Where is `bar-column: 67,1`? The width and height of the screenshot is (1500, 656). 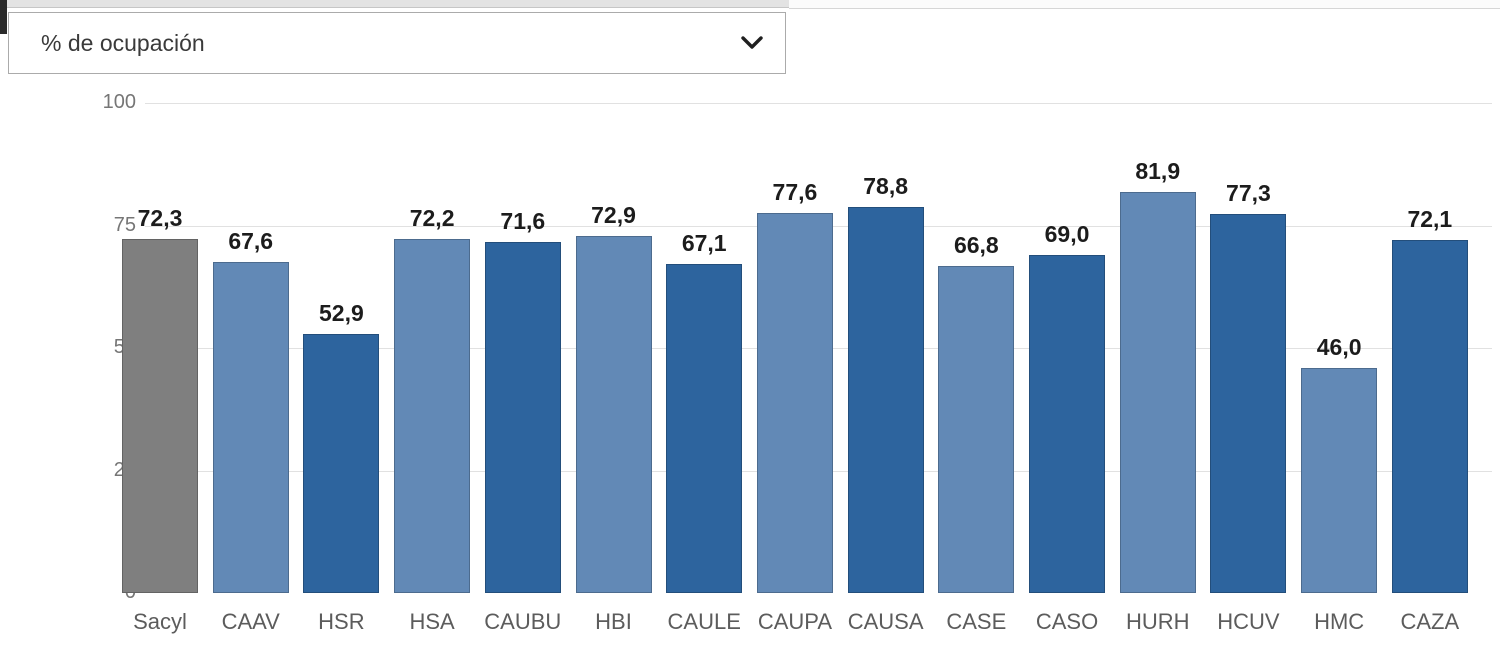 bar-column: 67,1 is located at coordinates (704, 348).